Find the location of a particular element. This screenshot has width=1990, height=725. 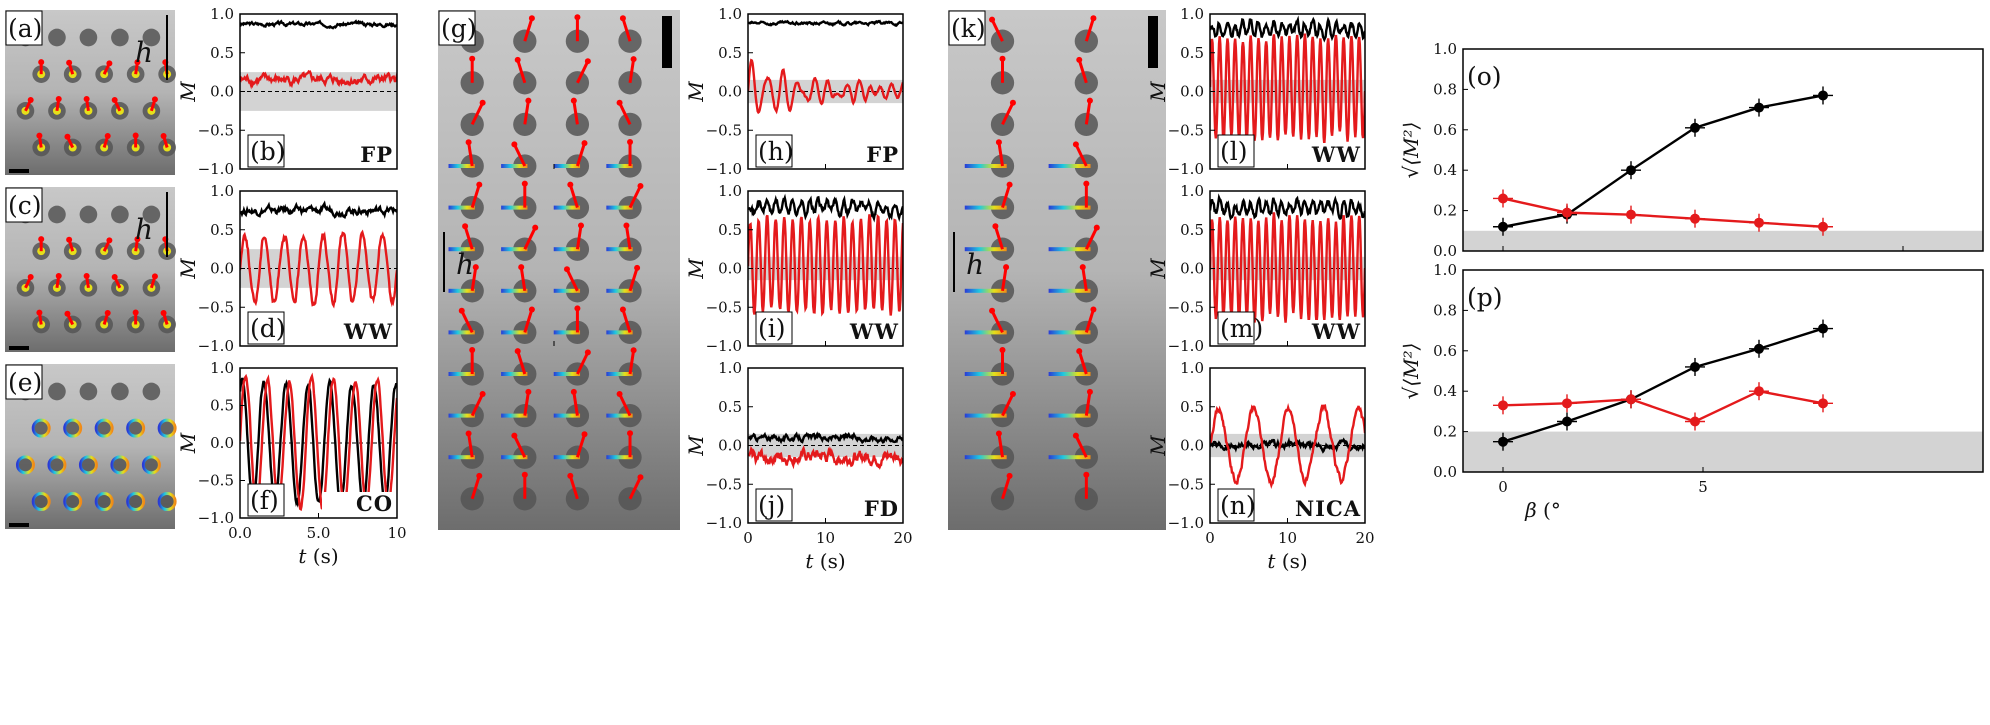

axes-frame is located at coordinates (1723, 371).